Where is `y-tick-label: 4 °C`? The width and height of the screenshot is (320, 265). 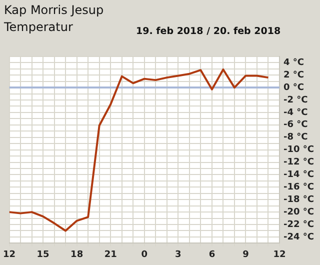 y-tick-label: 4 °C is located at coordinates (294, 63).